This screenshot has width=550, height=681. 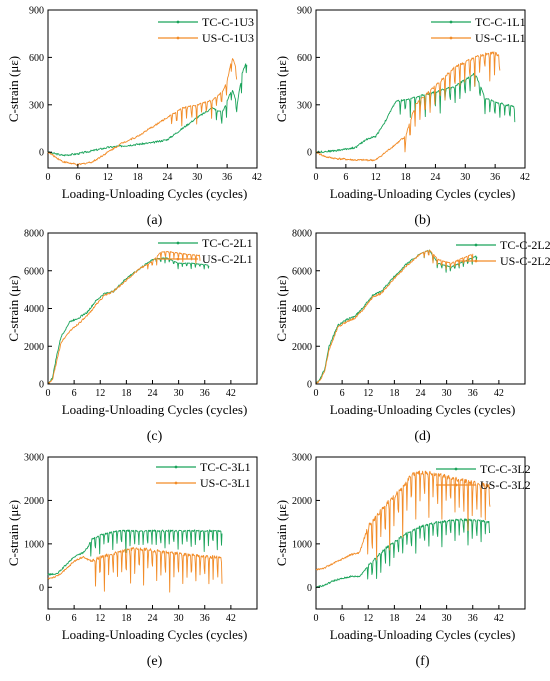 I want to click on legend-label: TC-C-1U3, so click(x=228, y=22).